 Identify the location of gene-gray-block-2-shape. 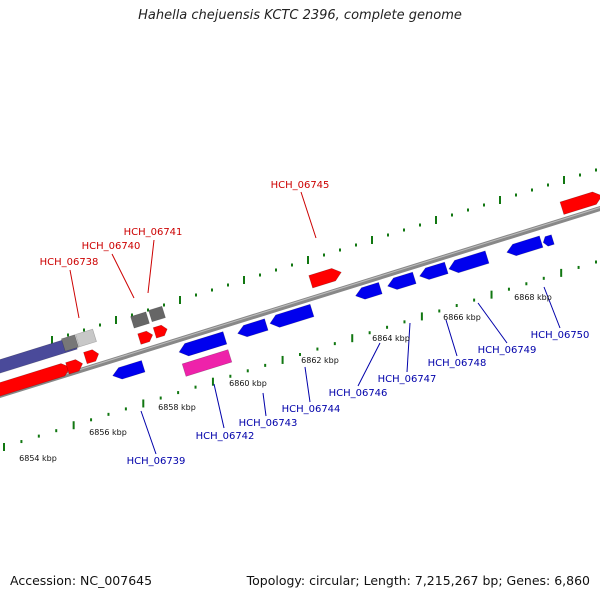
(140, 320).